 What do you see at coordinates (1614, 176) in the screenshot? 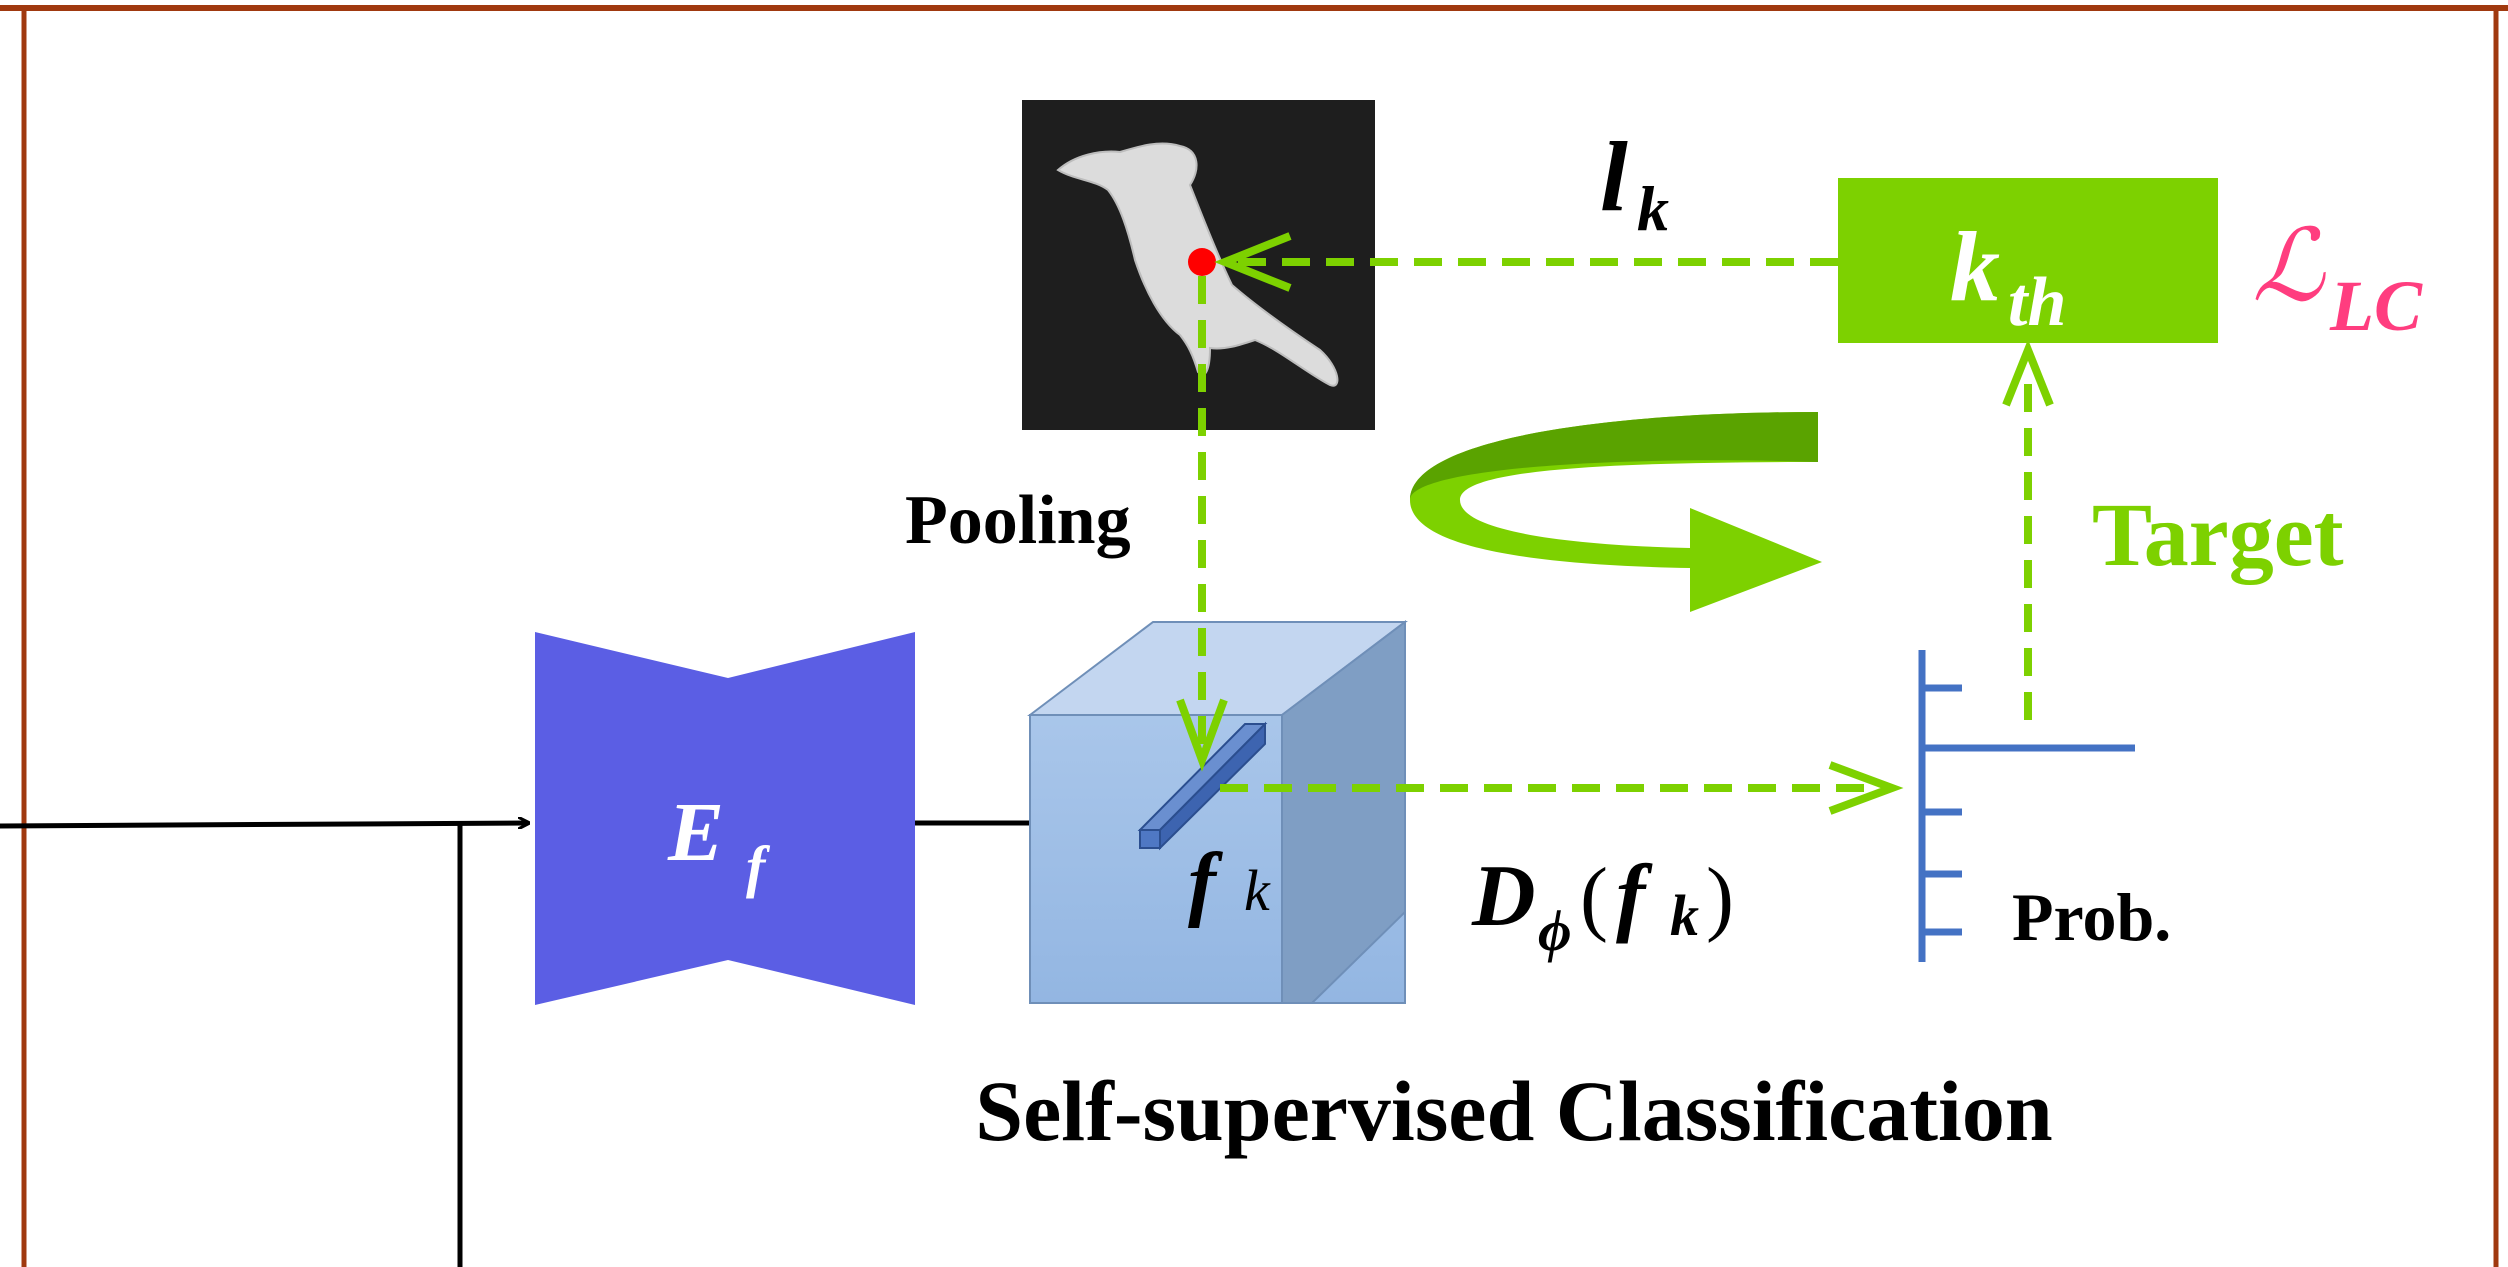
I see `label-lk: l` at bounding box center [1614, 176].